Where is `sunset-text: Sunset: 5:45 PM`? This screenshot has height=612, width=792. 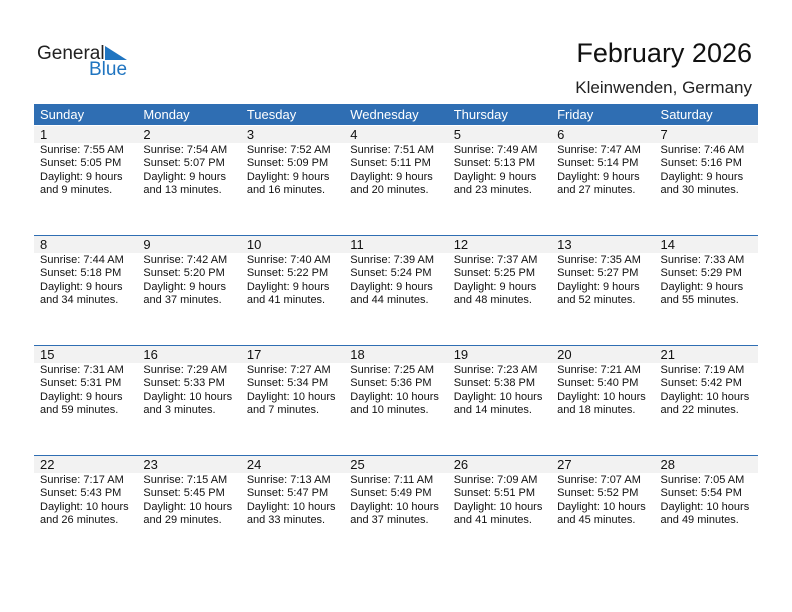 sunset-text: Sunset: 5:45 PM is located at coordinates (184, 493).